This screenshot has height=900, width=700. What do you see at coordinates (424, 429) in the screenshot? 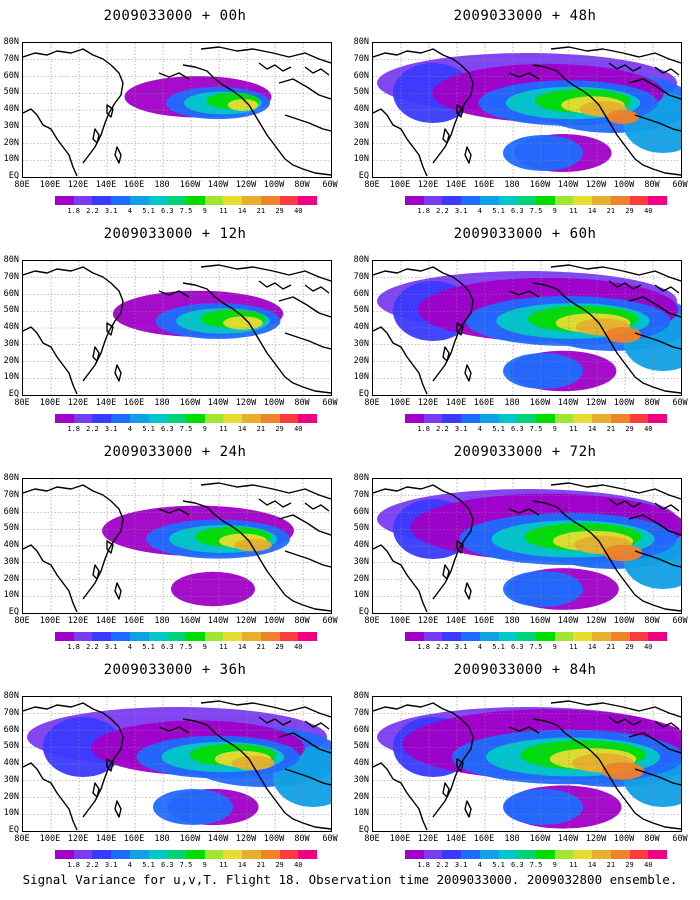
I see `colorbar-label: 1.8` at bounding box center [424, 429].